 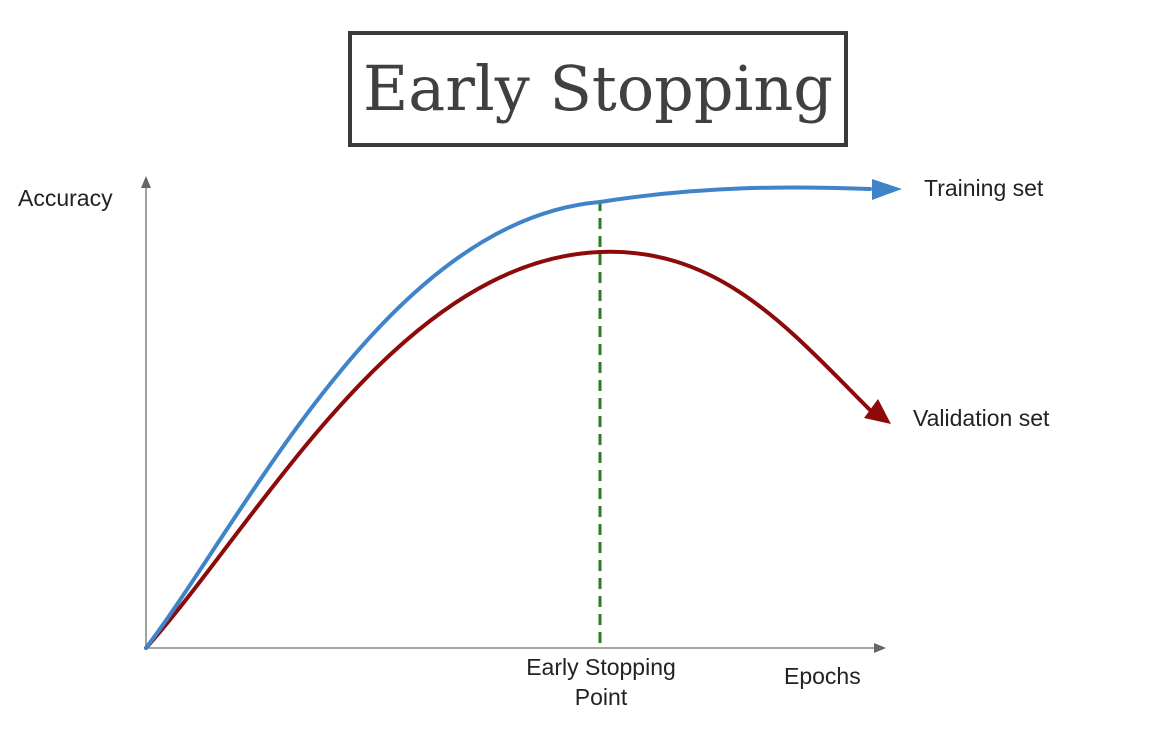 What do you see at coordinates (822, 676) in the screenshot?
I see `x-axis-label: Epochs` at bounding box center [822, 676].